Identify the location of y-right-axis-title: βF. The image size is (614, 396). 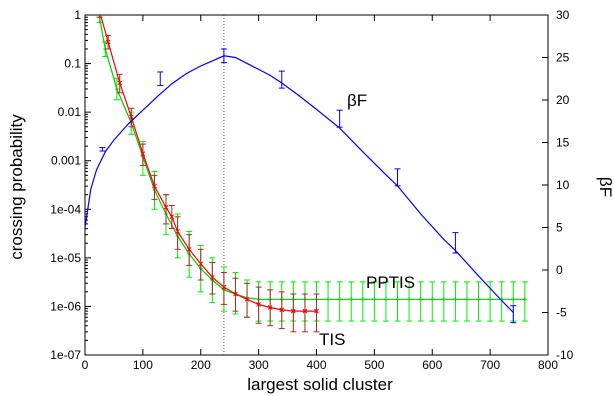
(605, 187).